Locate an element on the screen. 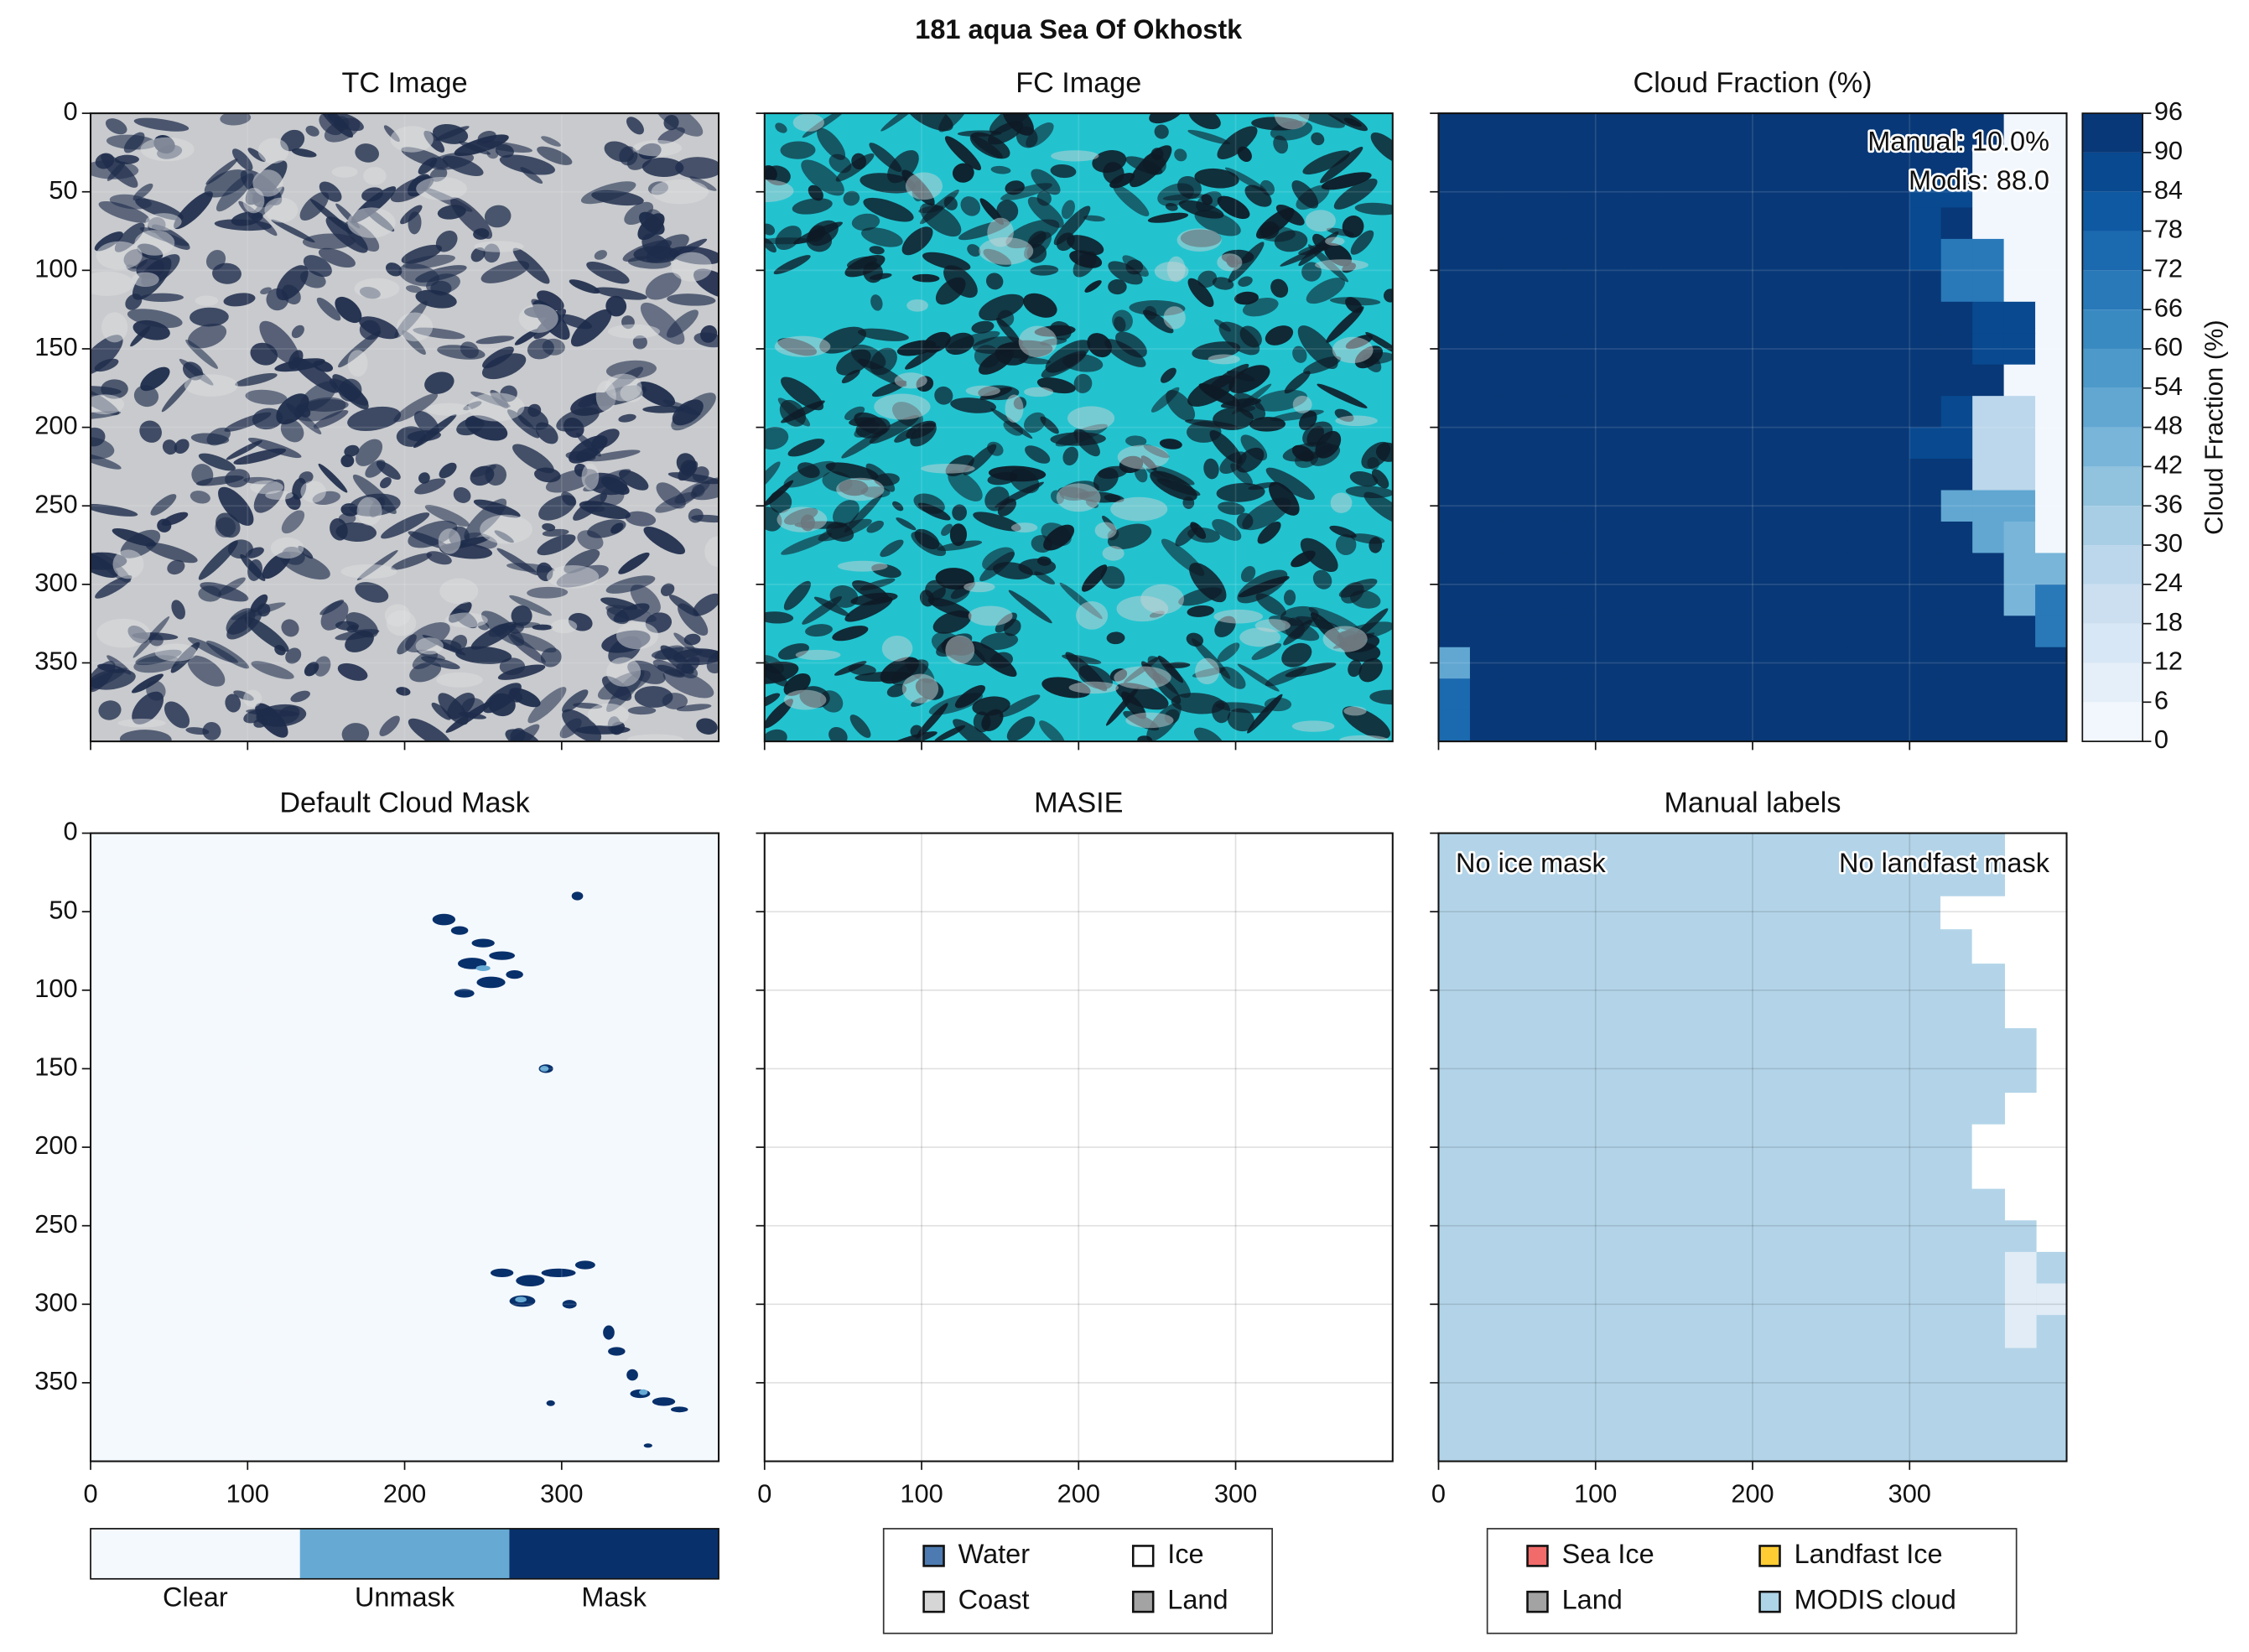  mask-region is located at coordinates (2003, 1090).